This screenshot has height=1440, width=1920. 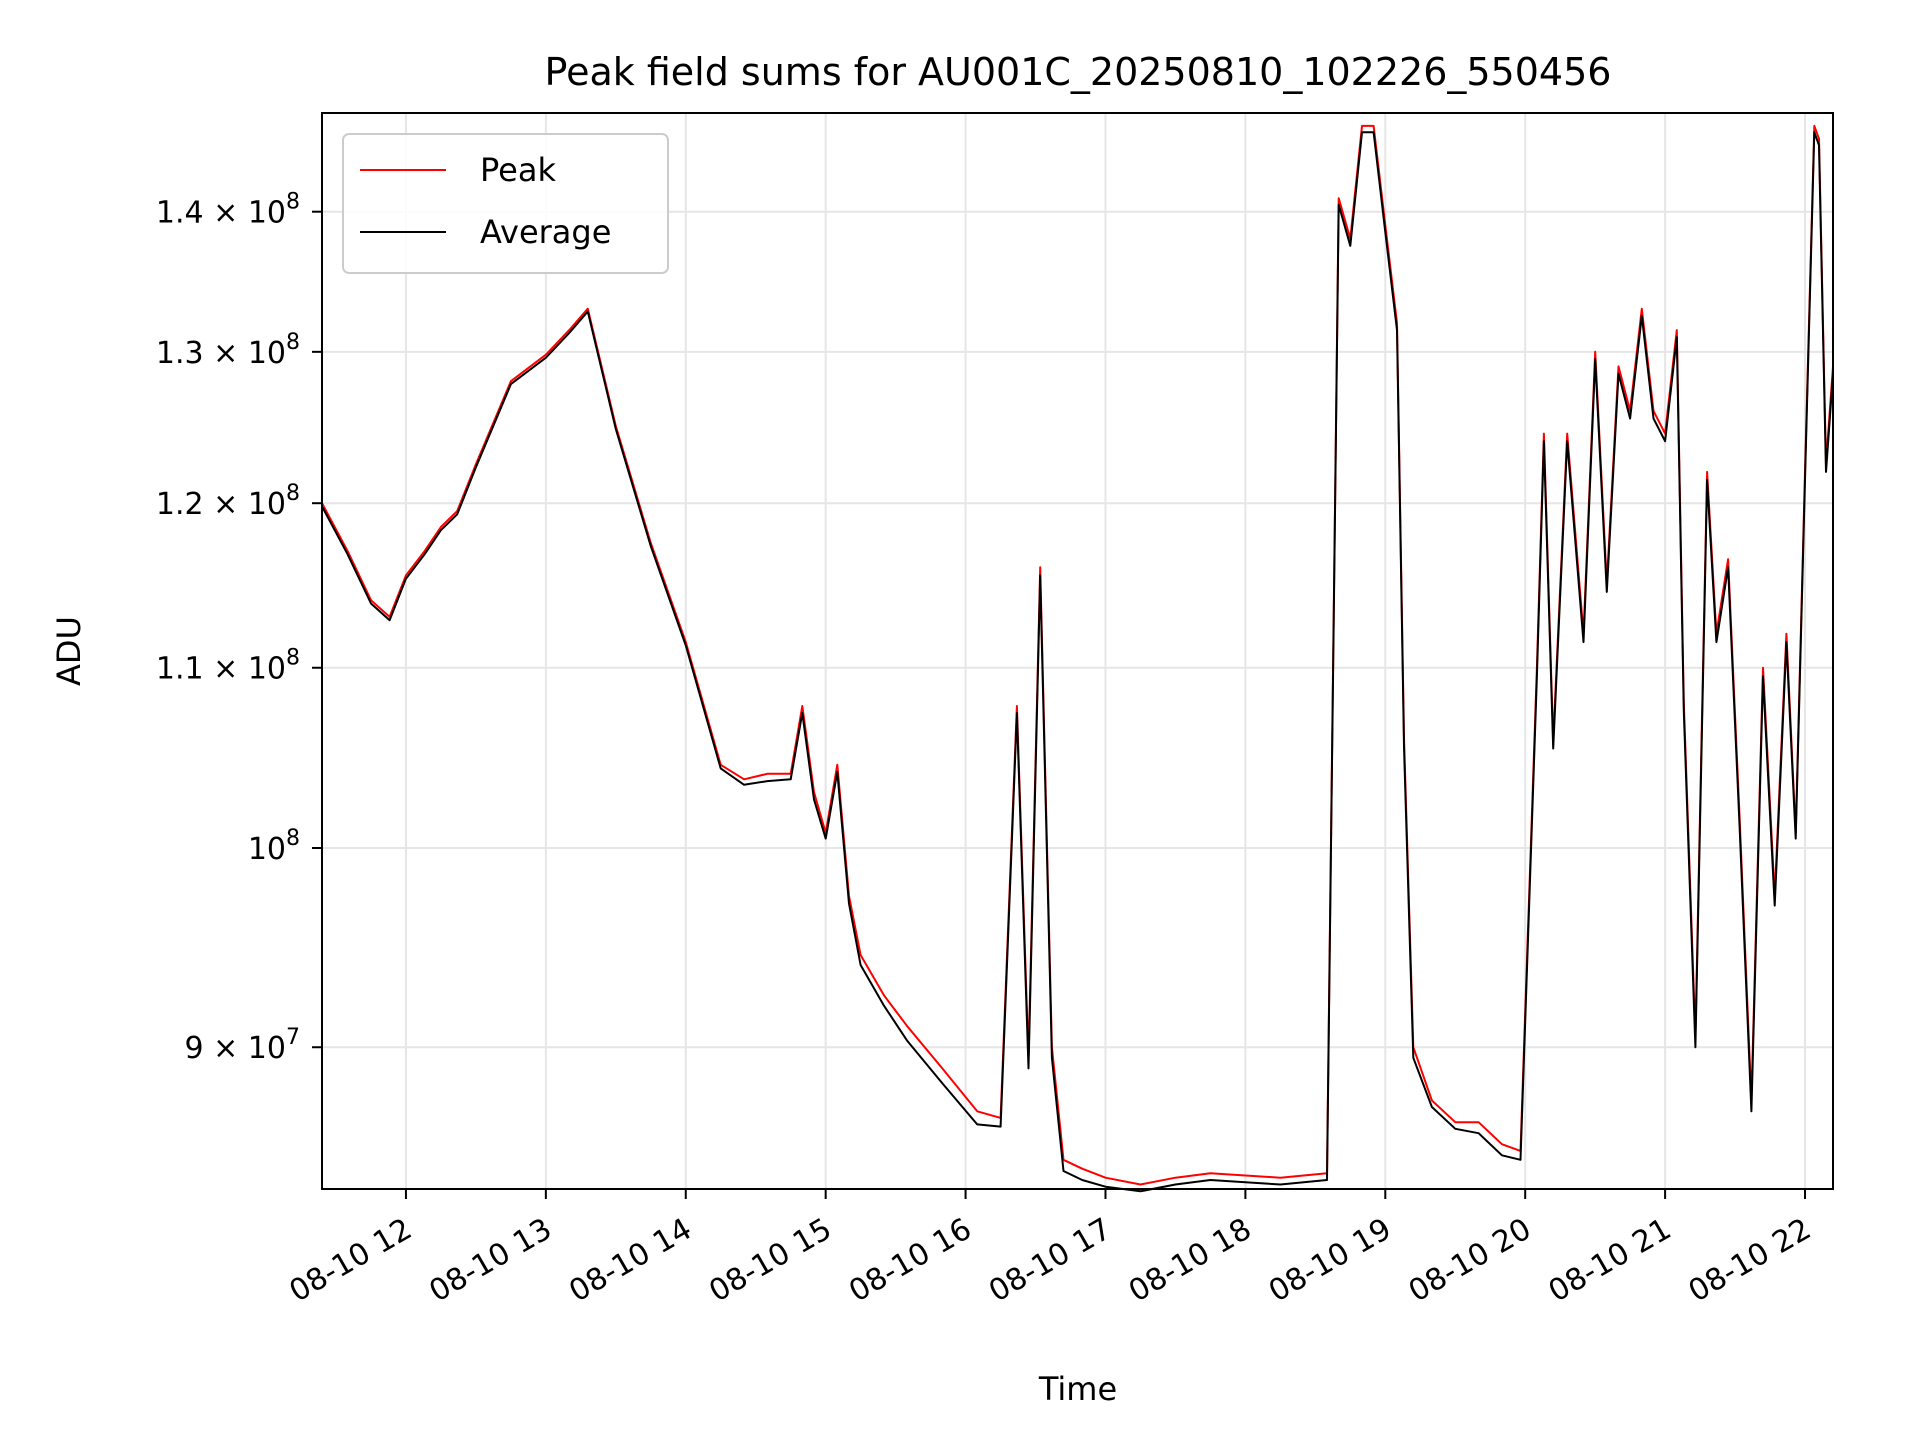 What do you see at coordinates (221, 669) in the screenshot?
I see `y-tick-label-base: 1.1 × 10` at bounding box center [221, 669].